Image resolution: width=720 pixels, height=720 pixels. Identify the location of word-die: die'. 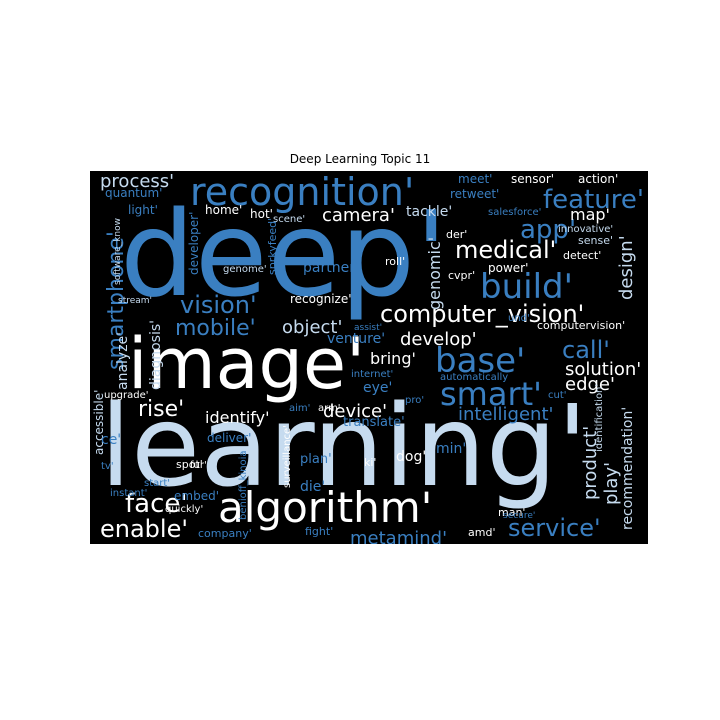
(312, 487).